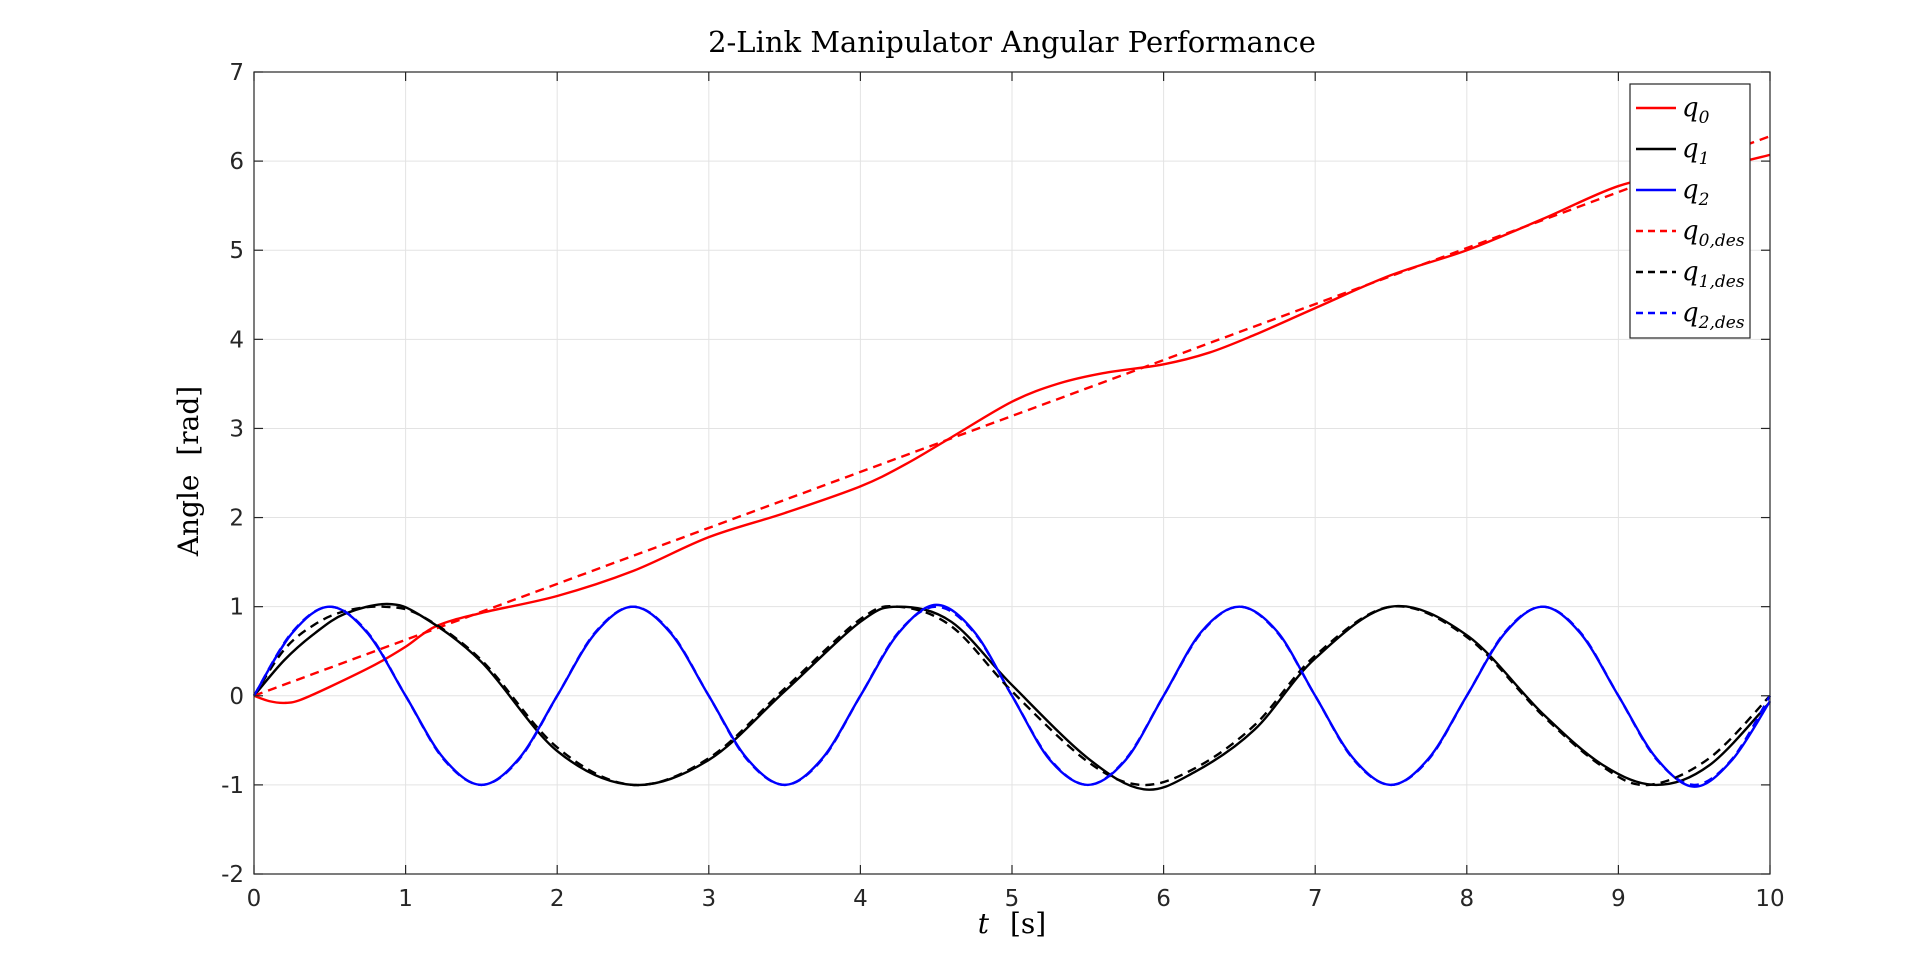  Describe the element at coordinates (236, 251) in the screenshot. I see `y-tick-label: 5` at that location.